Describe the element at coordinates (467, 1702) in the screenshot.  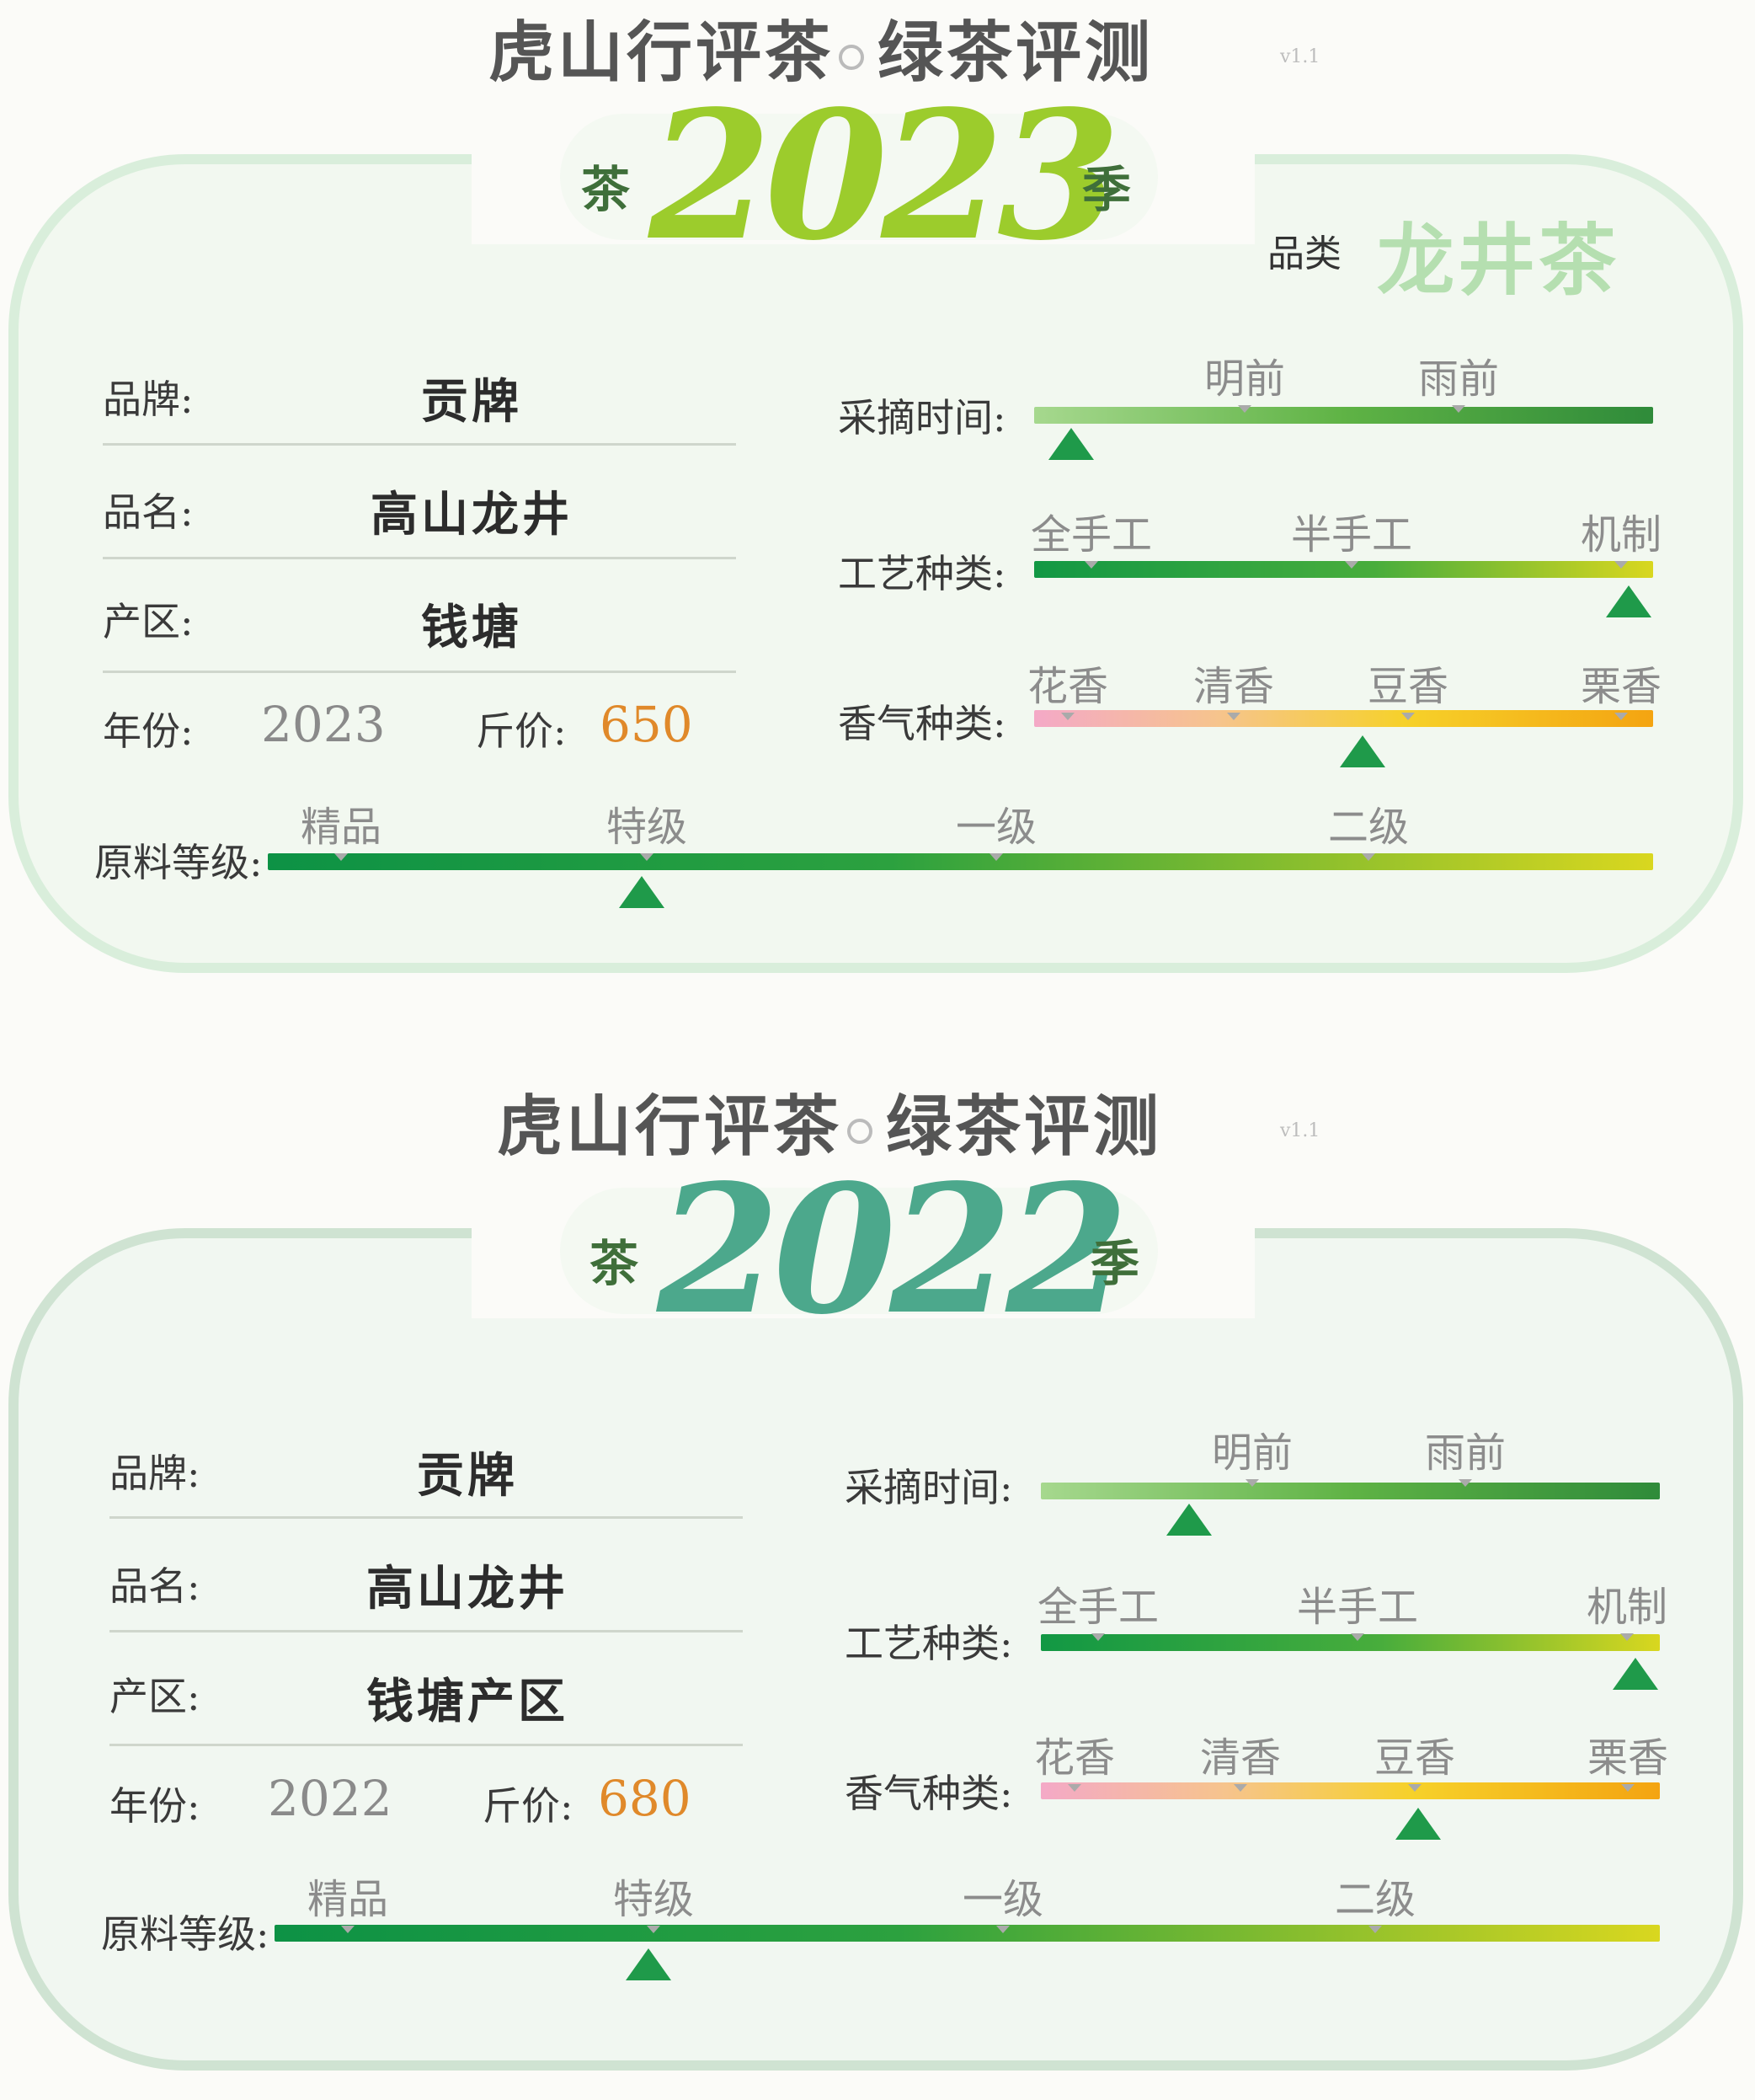
I see `origin-value: 钱塘产区` at that location.